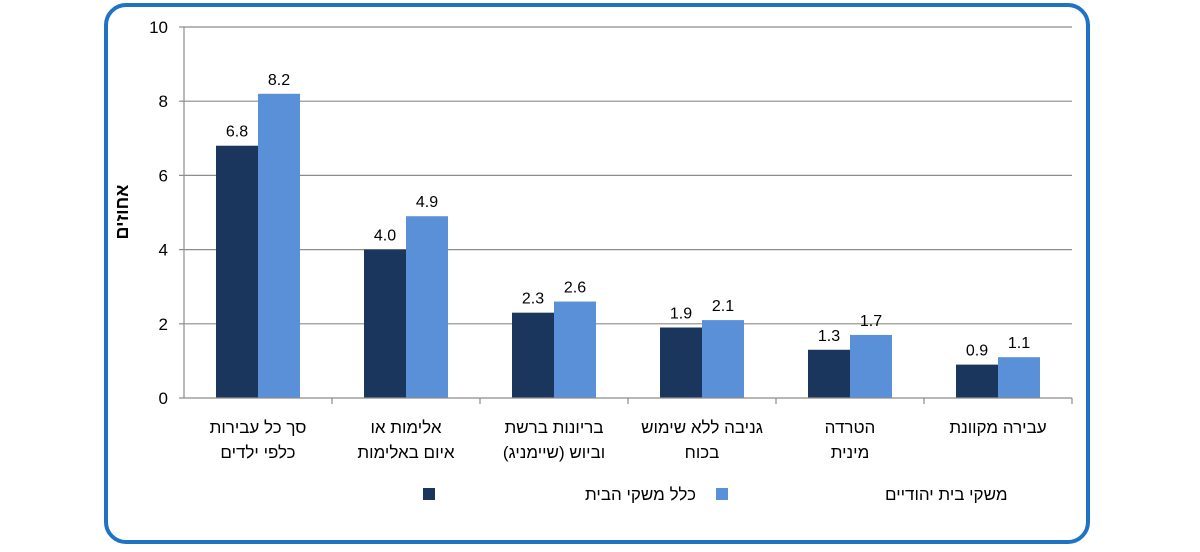 The height and width of the screenshot is (552, 1200). What do you see at coordinates (1019, 343) in the screenshot?
I see `data-label: 1.1` at bounding box center [1019, 343].